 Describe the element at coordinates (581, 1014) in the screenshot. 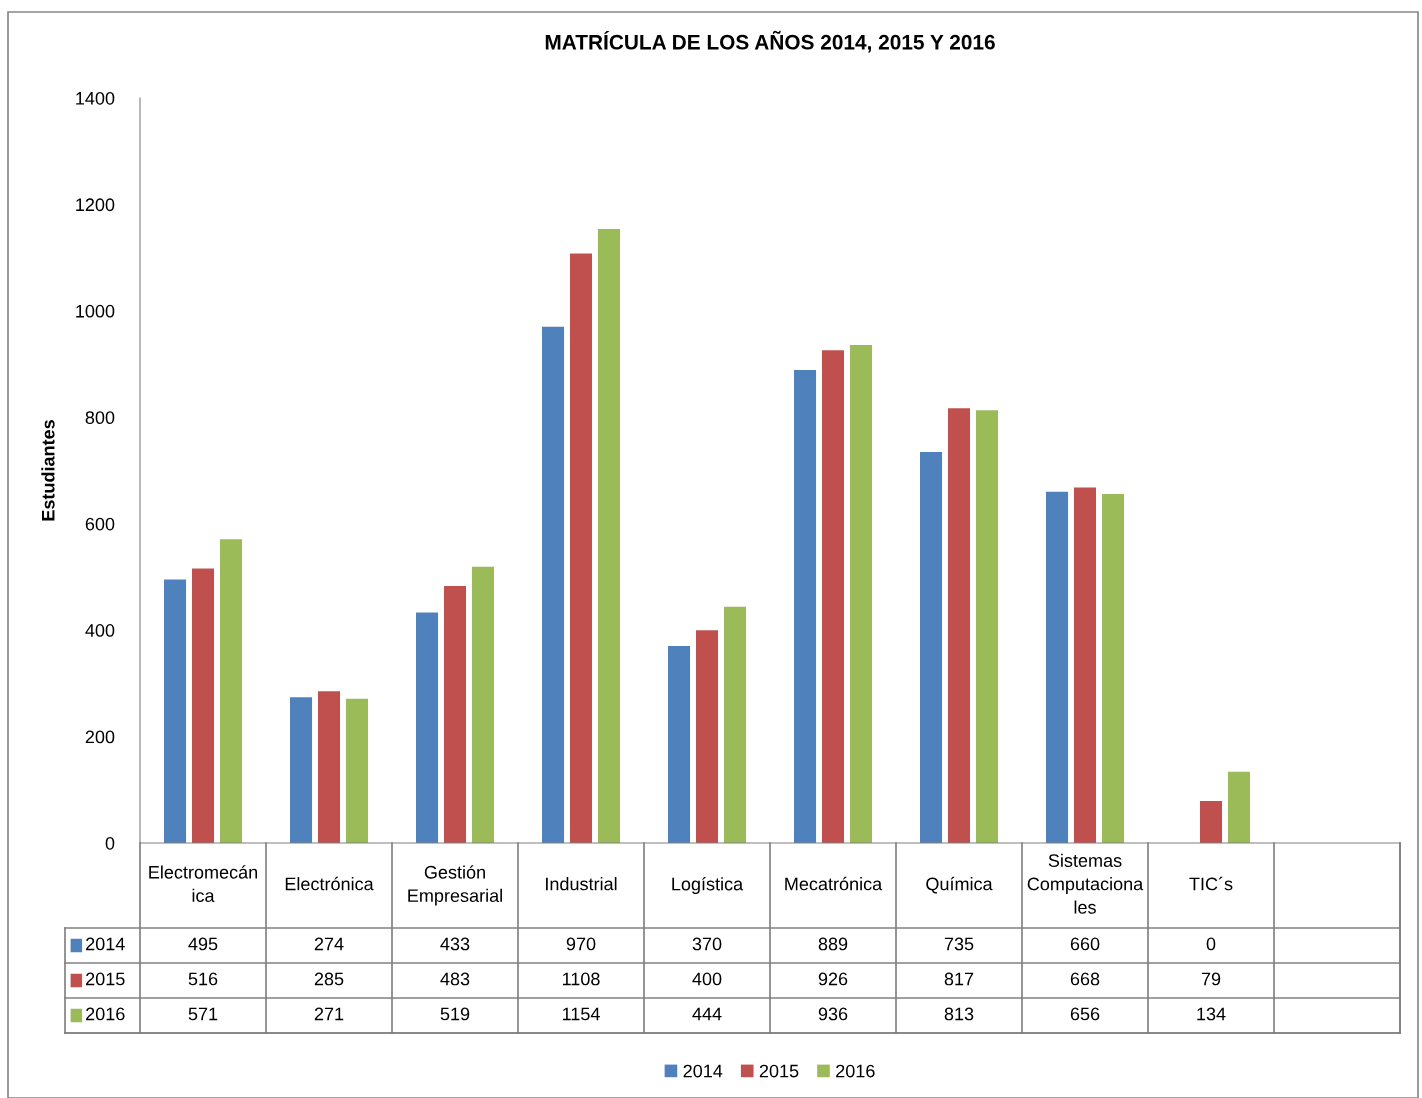

I see `data-label: 1154` at that location.